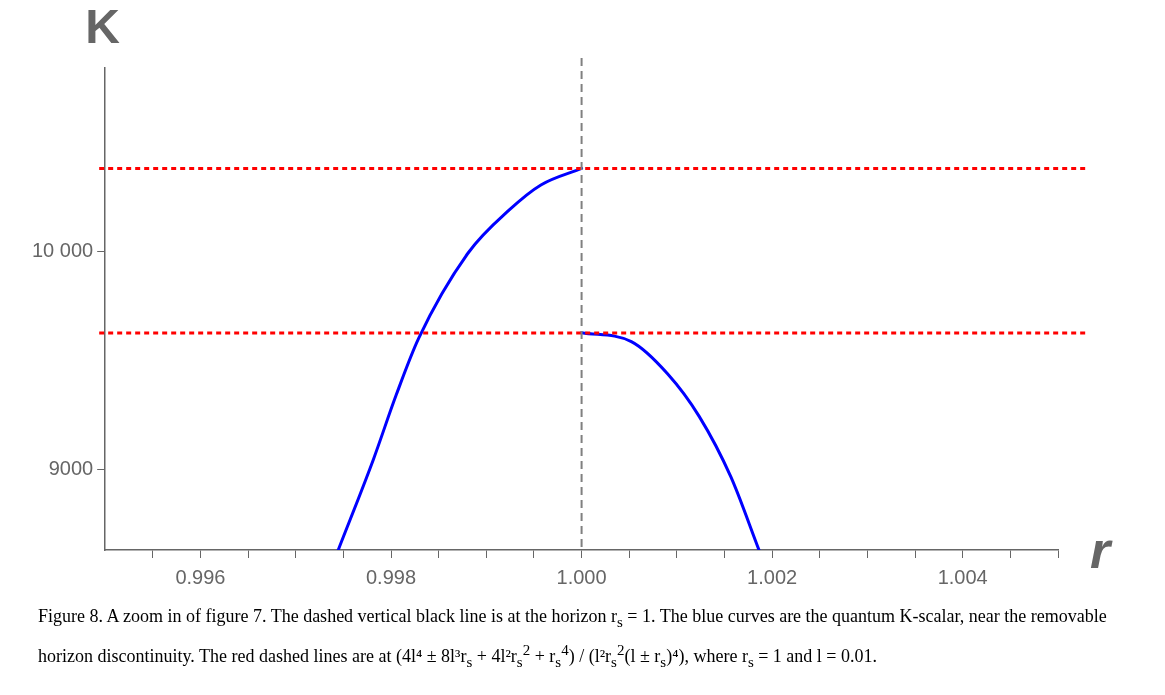 The height and width of the screenshot is (695, 1165). I want to click on y-tick-label: 9000, so click(71, 467).